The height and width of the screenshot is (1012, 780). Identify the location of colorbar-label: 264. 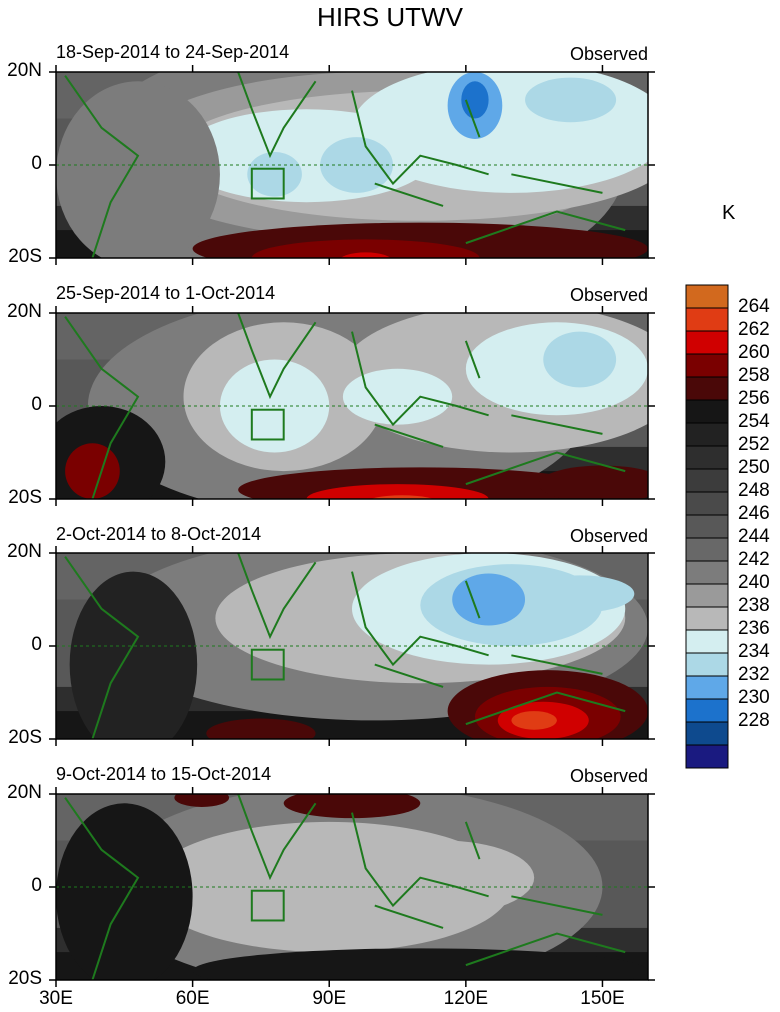
(754, 306).